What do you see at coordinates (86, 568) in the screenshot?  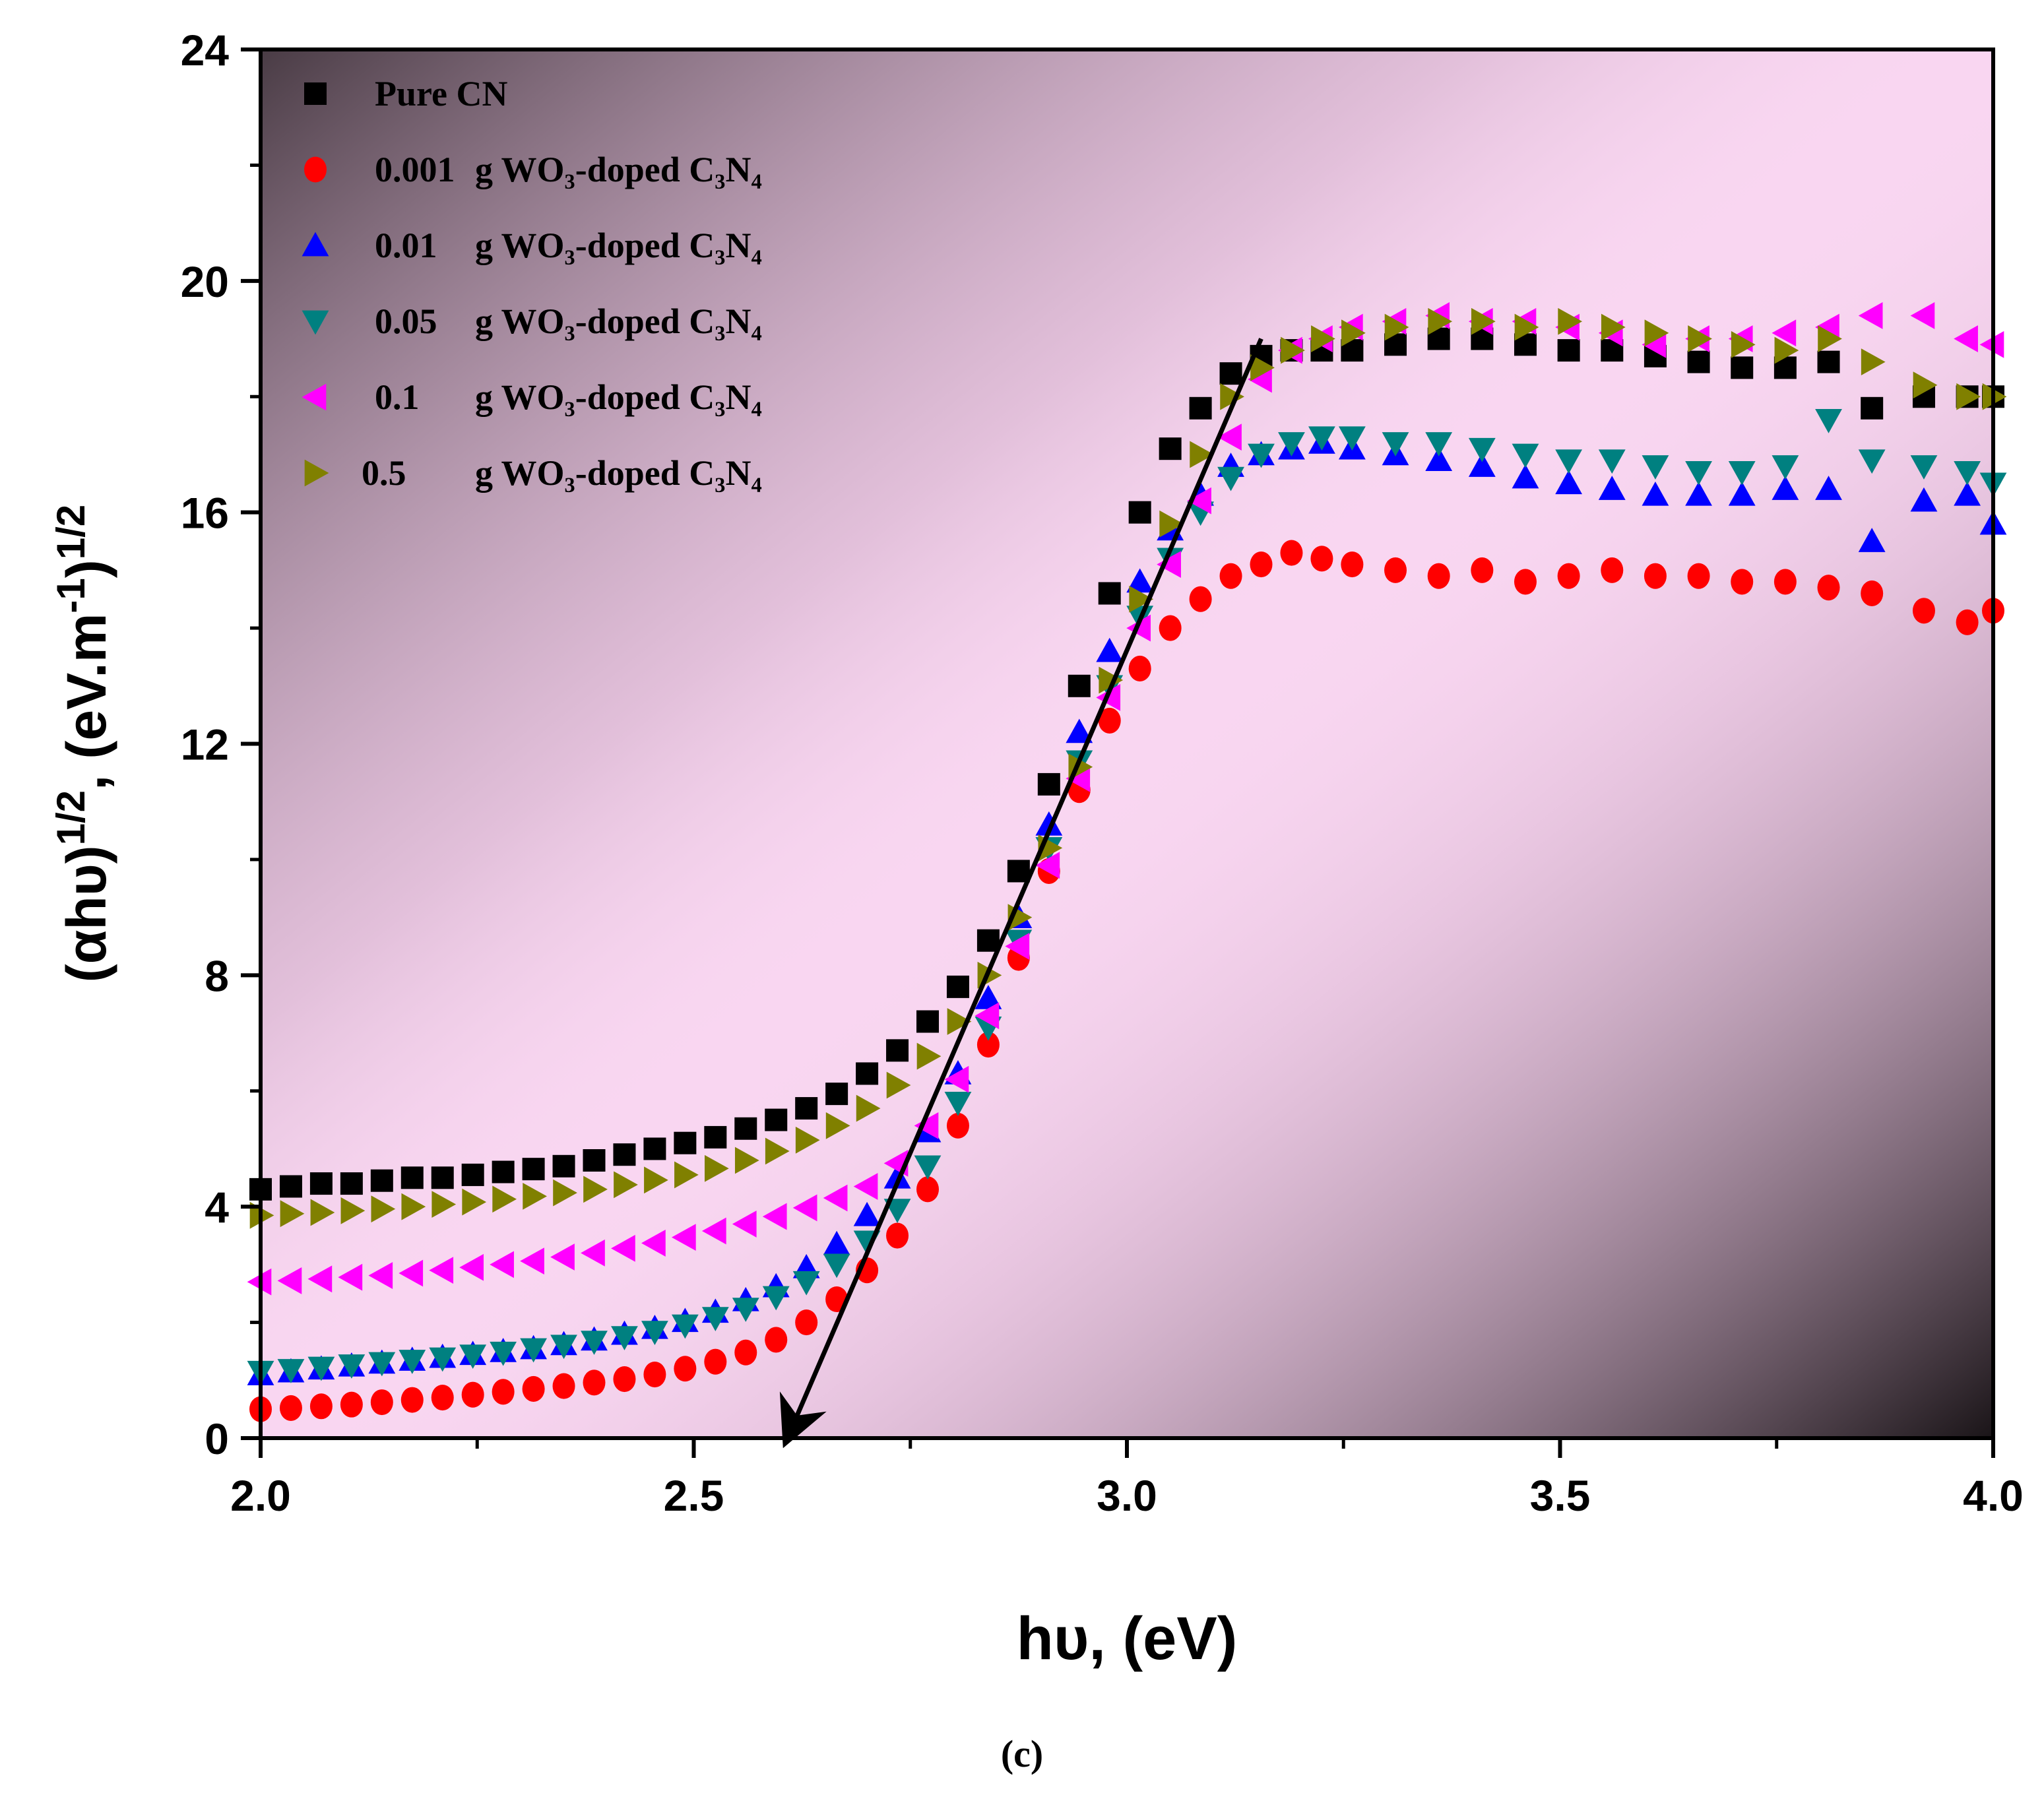 I see `y-axis-title-unit-close: )` at bounding box center [86, 568].